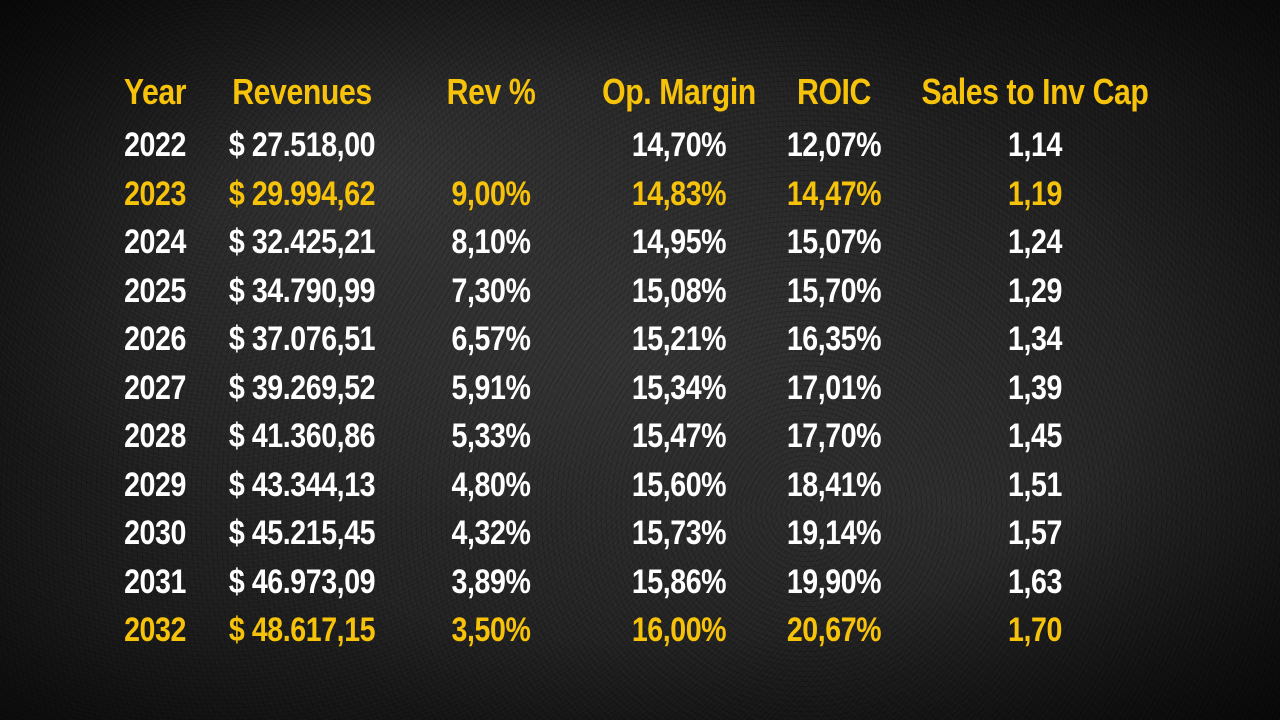 The height and width of the screenshot is (720, 1280). I want to click on cell-revenues-2025: $ 34.790,99, so click(302, 290).